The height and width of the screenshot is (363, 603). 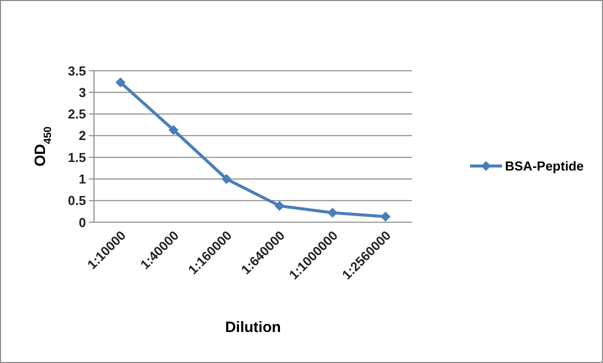 What do you see at coordinates (77, 157) in the screenshot?
I see `y-tick-label: 1.5` at bounding box center [77, 157].